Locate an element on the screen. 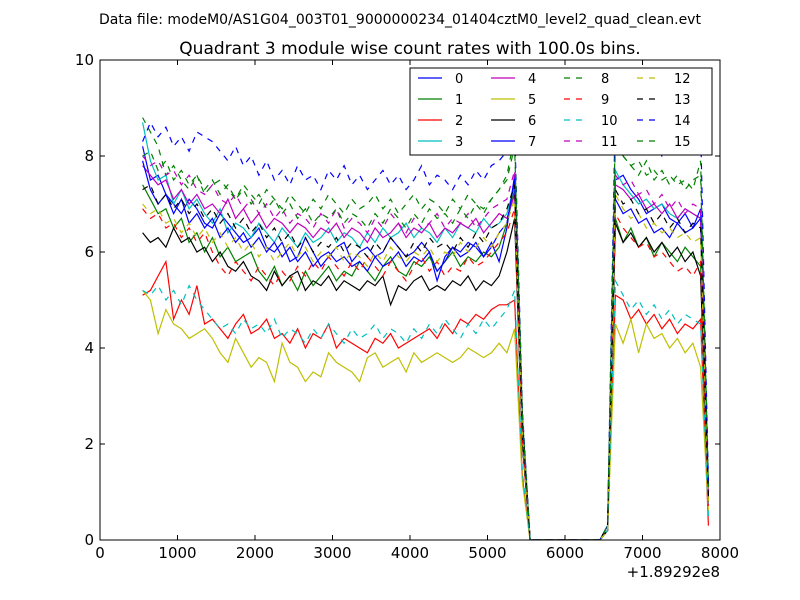  x-tick-label: 7000 is located at coordinates (642, 553).